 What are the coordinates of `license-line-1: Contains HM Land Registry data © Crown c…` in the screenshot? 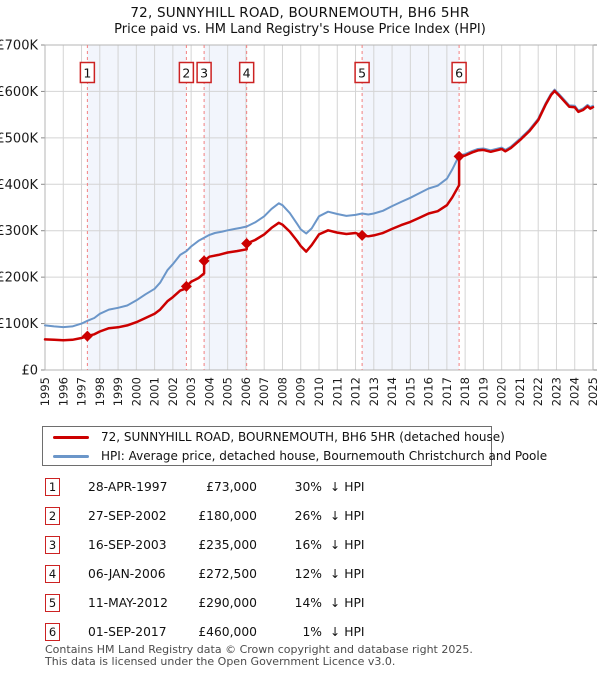 It's located at (259, 649).